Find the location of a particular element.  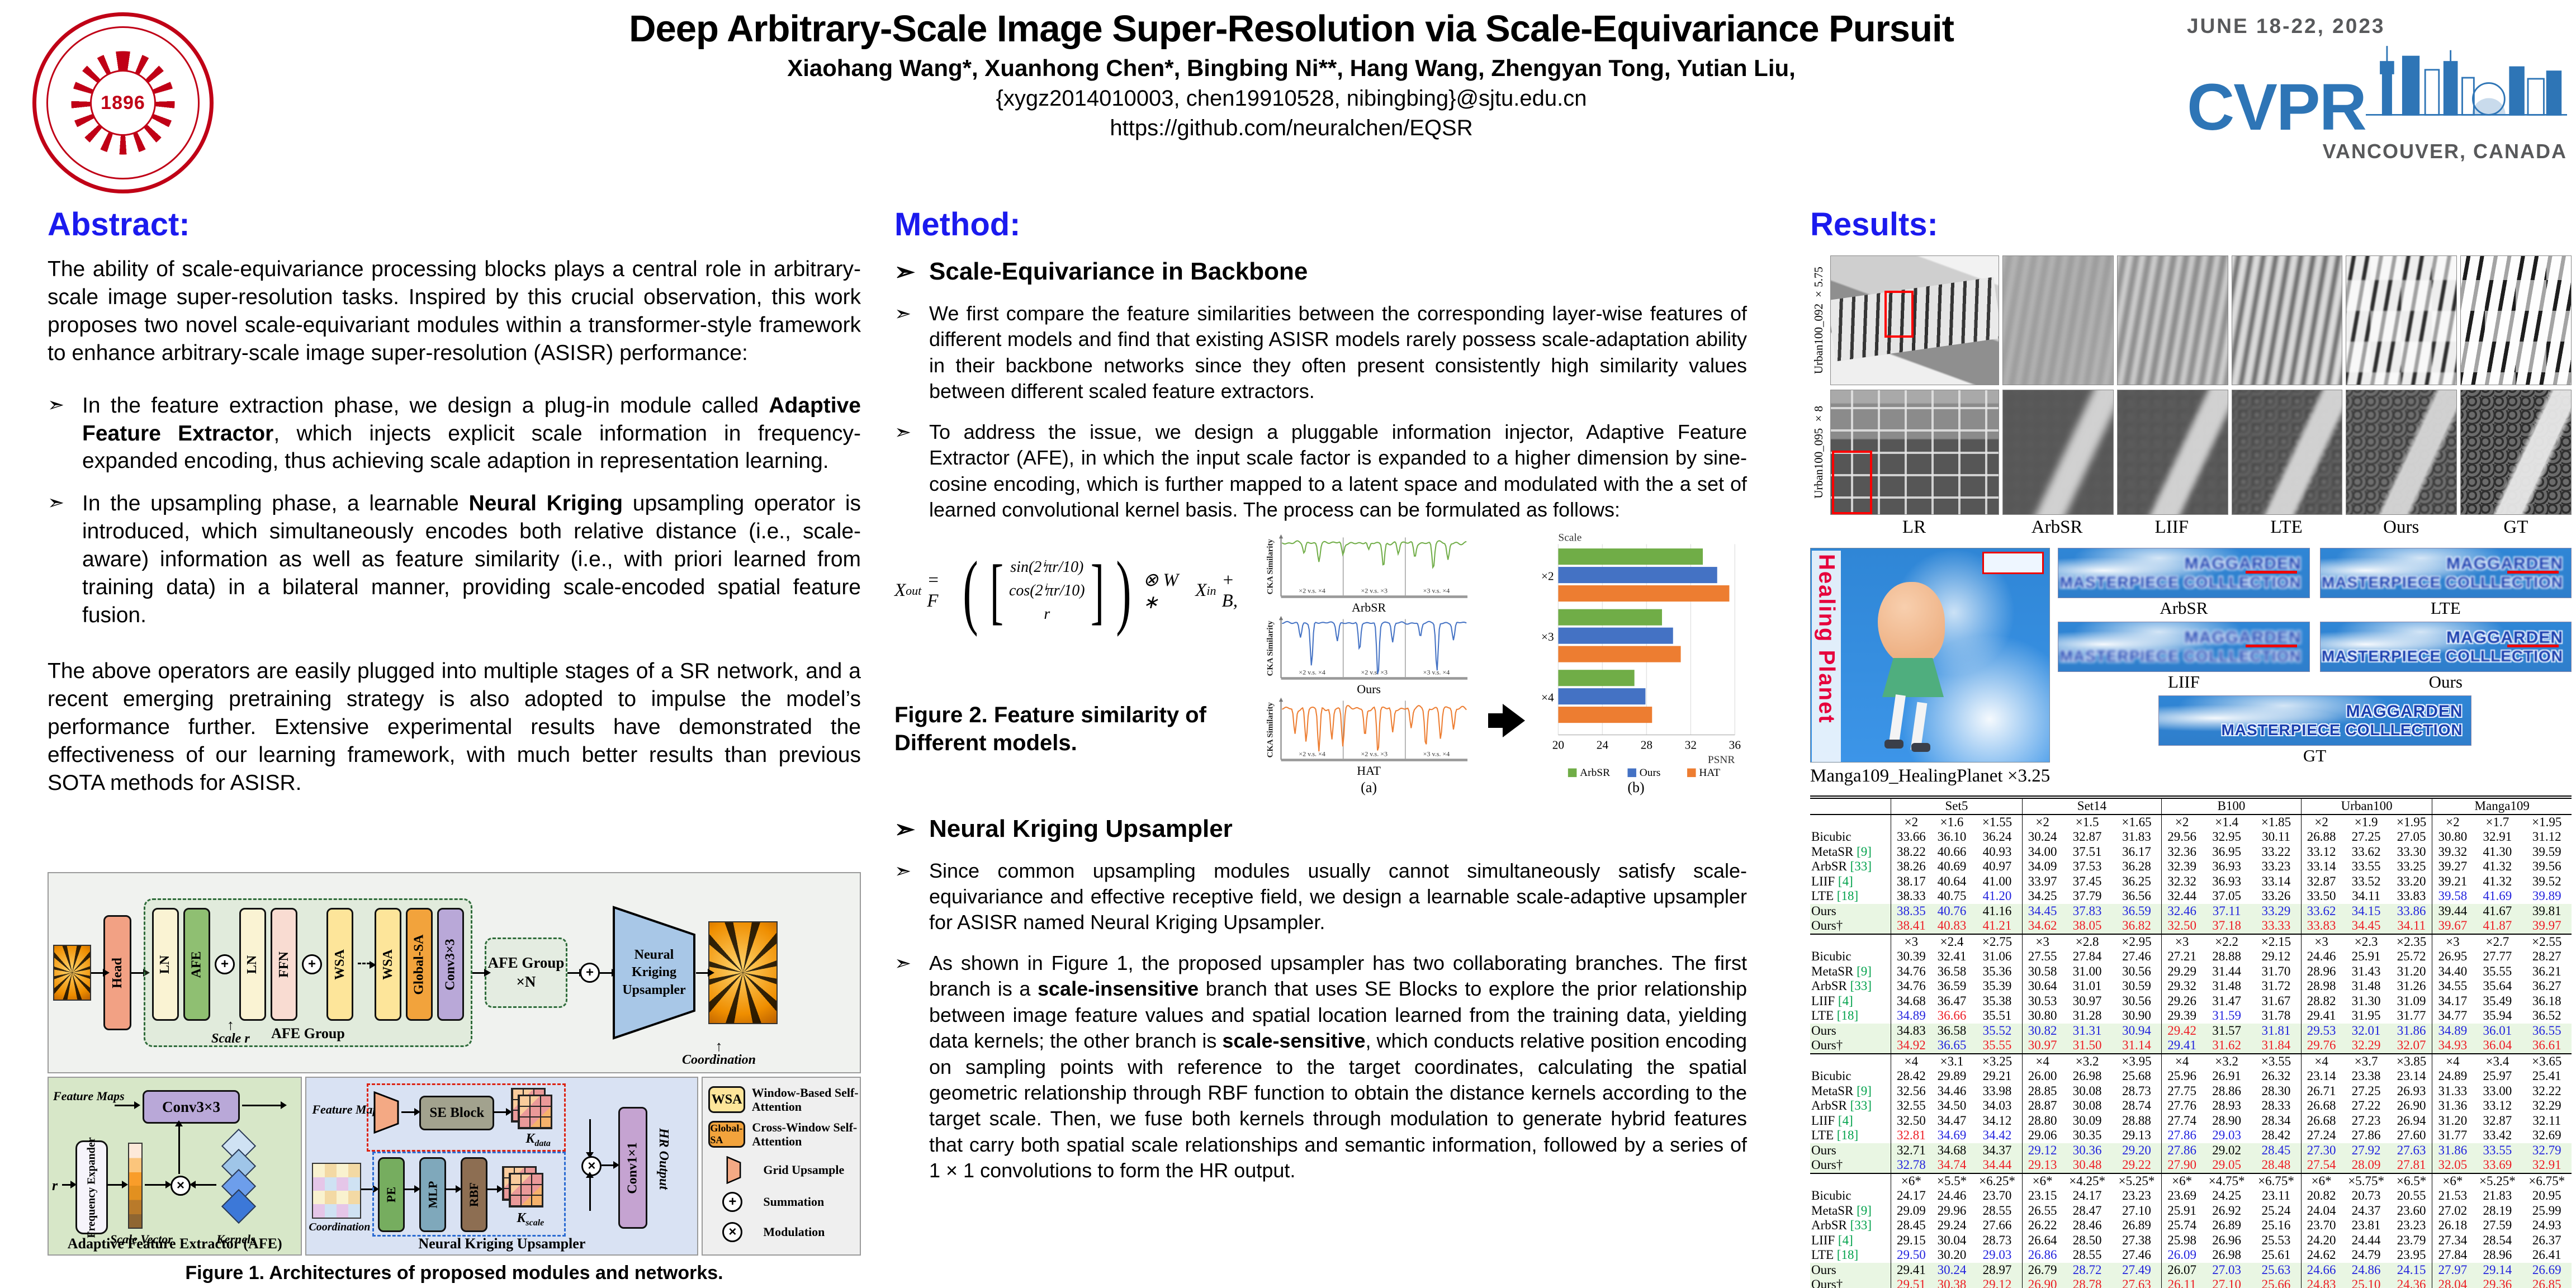

psnr-cell: 32.95 is located at coordinates (2227, 837).